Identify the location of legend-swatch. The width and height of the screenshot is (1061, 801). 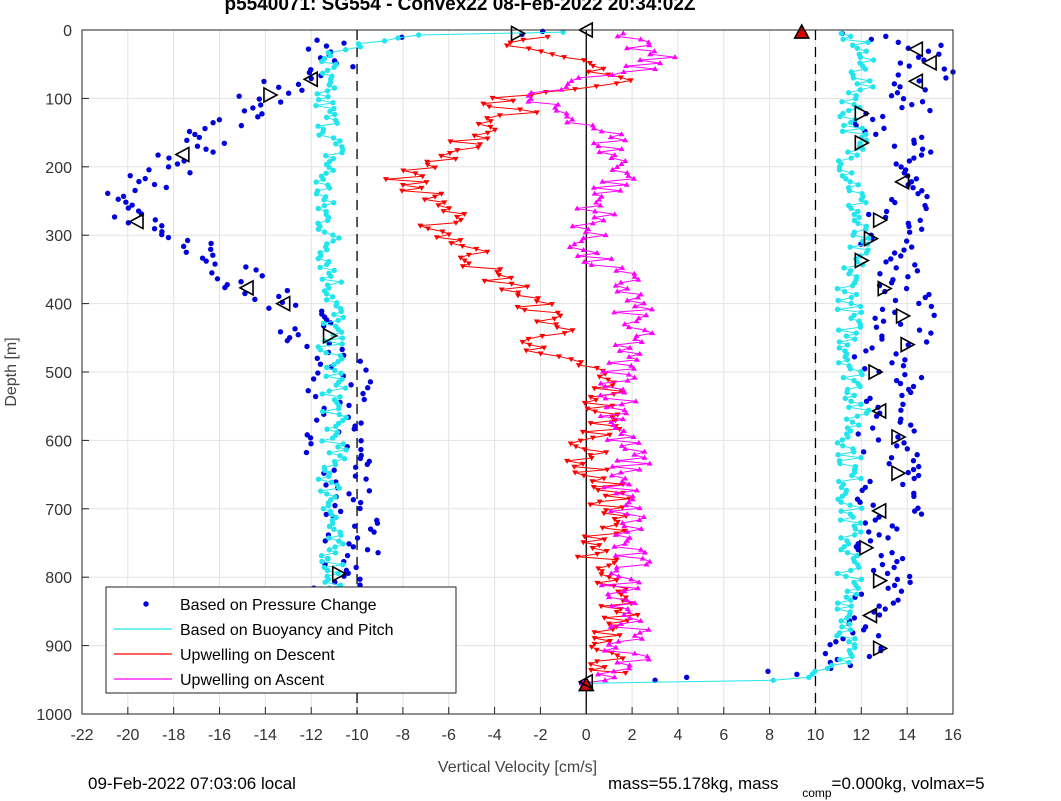
(146, 604).